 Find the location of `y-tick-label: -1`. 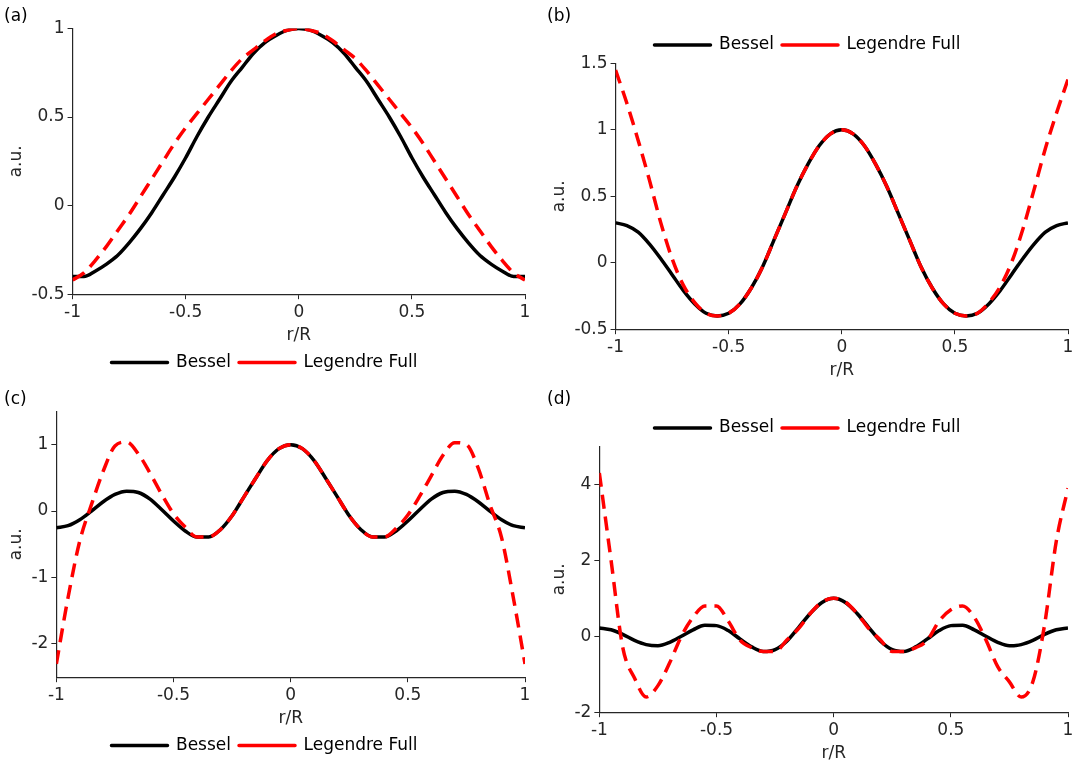

y-tick-label: -1 is located at coordinates (40, 575).